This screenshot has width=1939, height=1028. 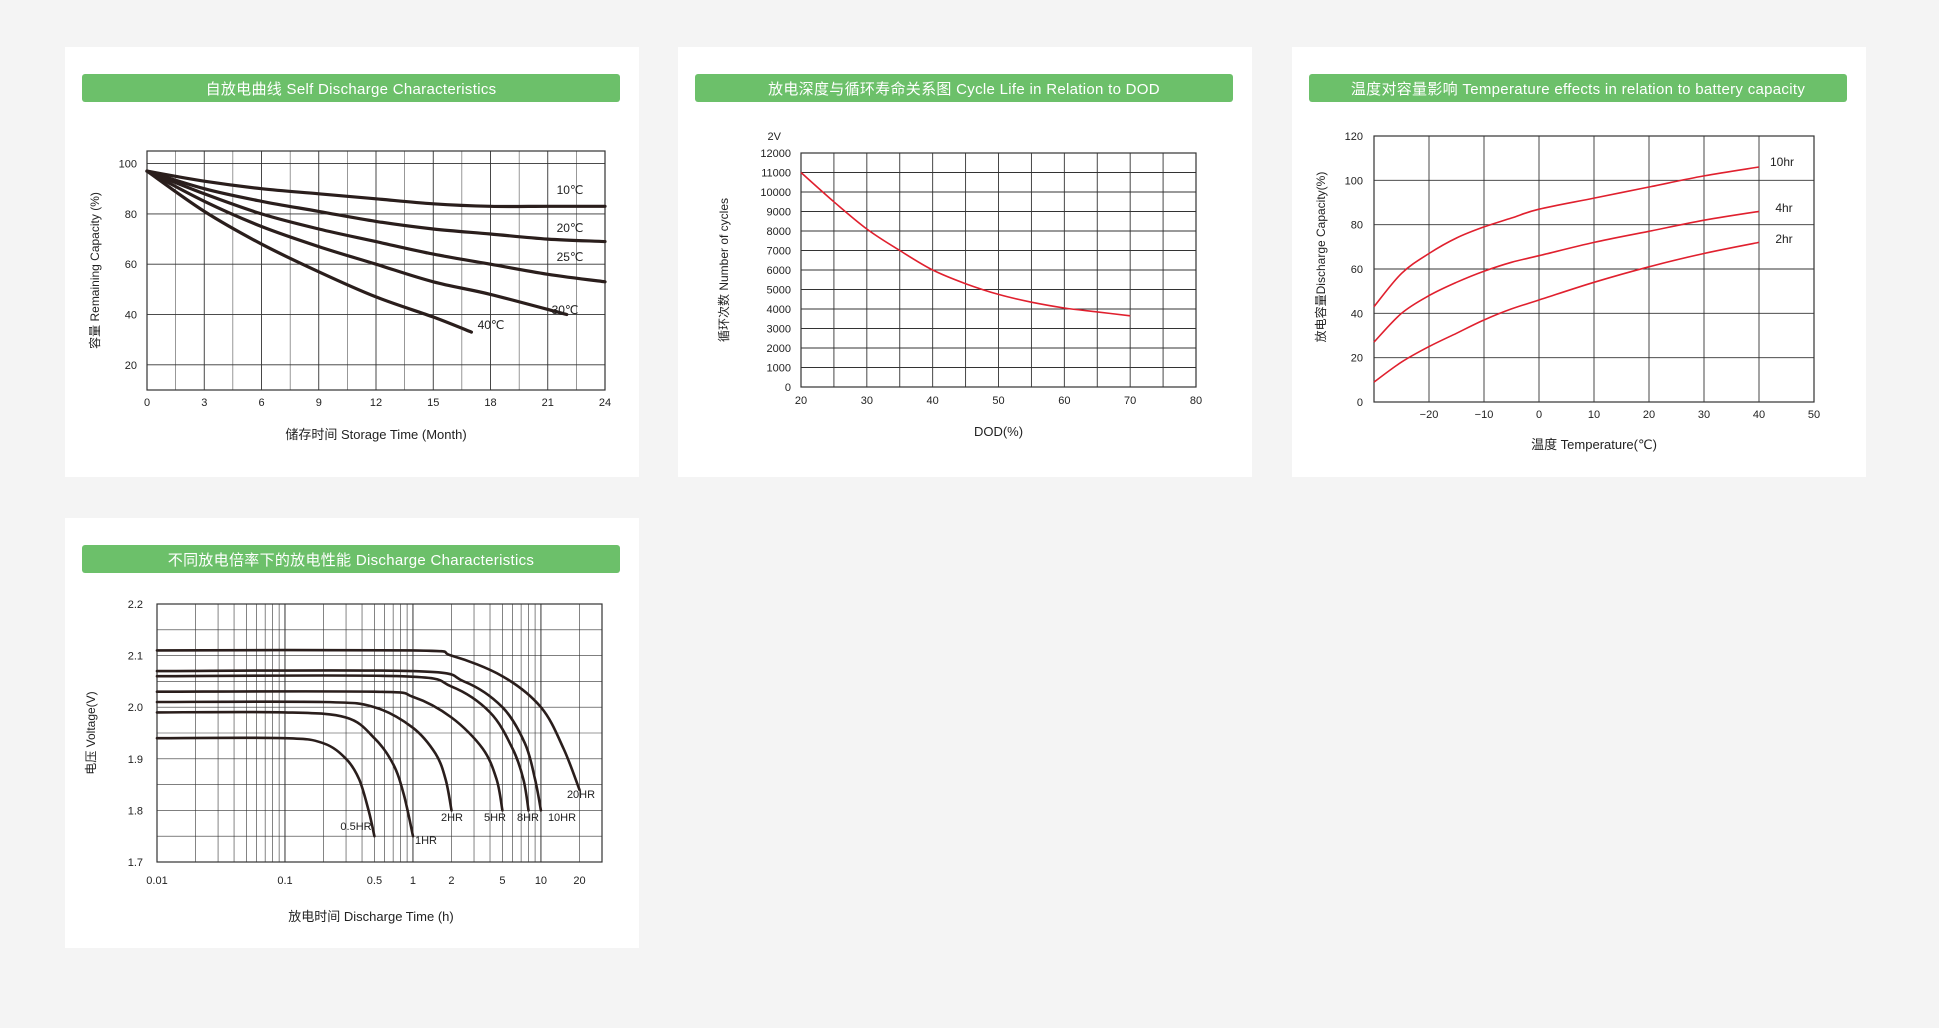 What do you see at coordinates (433, 403) in the screenshot?
I see `x-tick-label: 15` at bounding box center [433, 403].